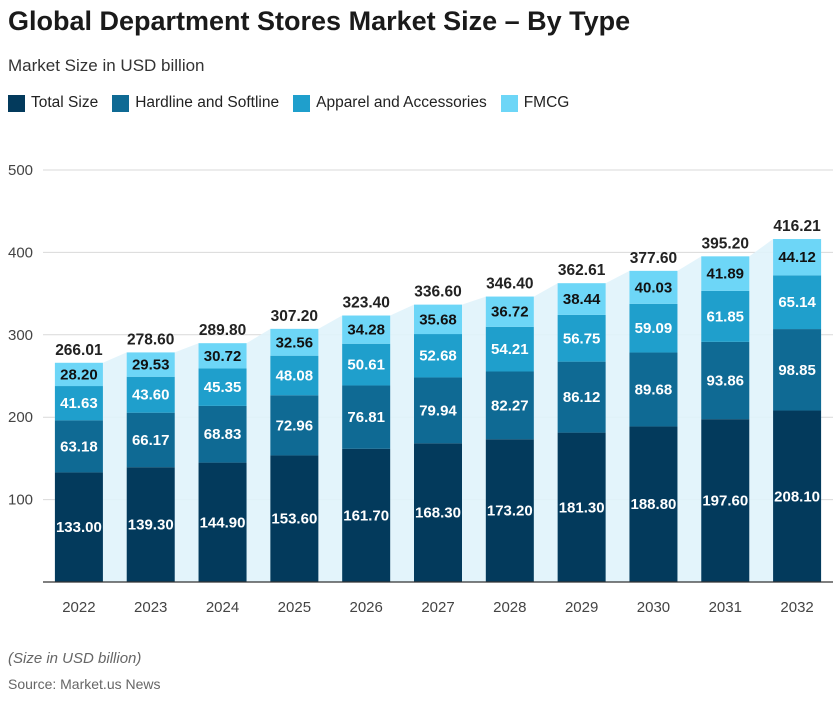 The image size is (840, 701). I want to click on segment-value-label: 44.12, so click(797, 257).